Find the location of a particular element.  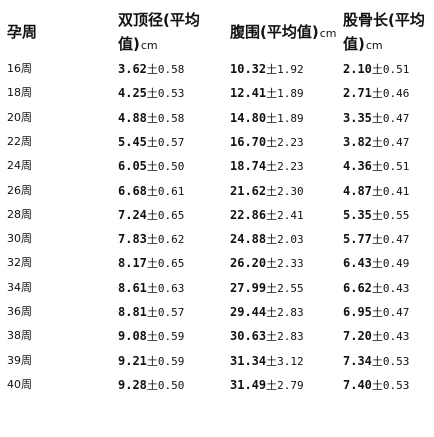

bpd-sd: 土0.62 is located at coordinates (165, 240).